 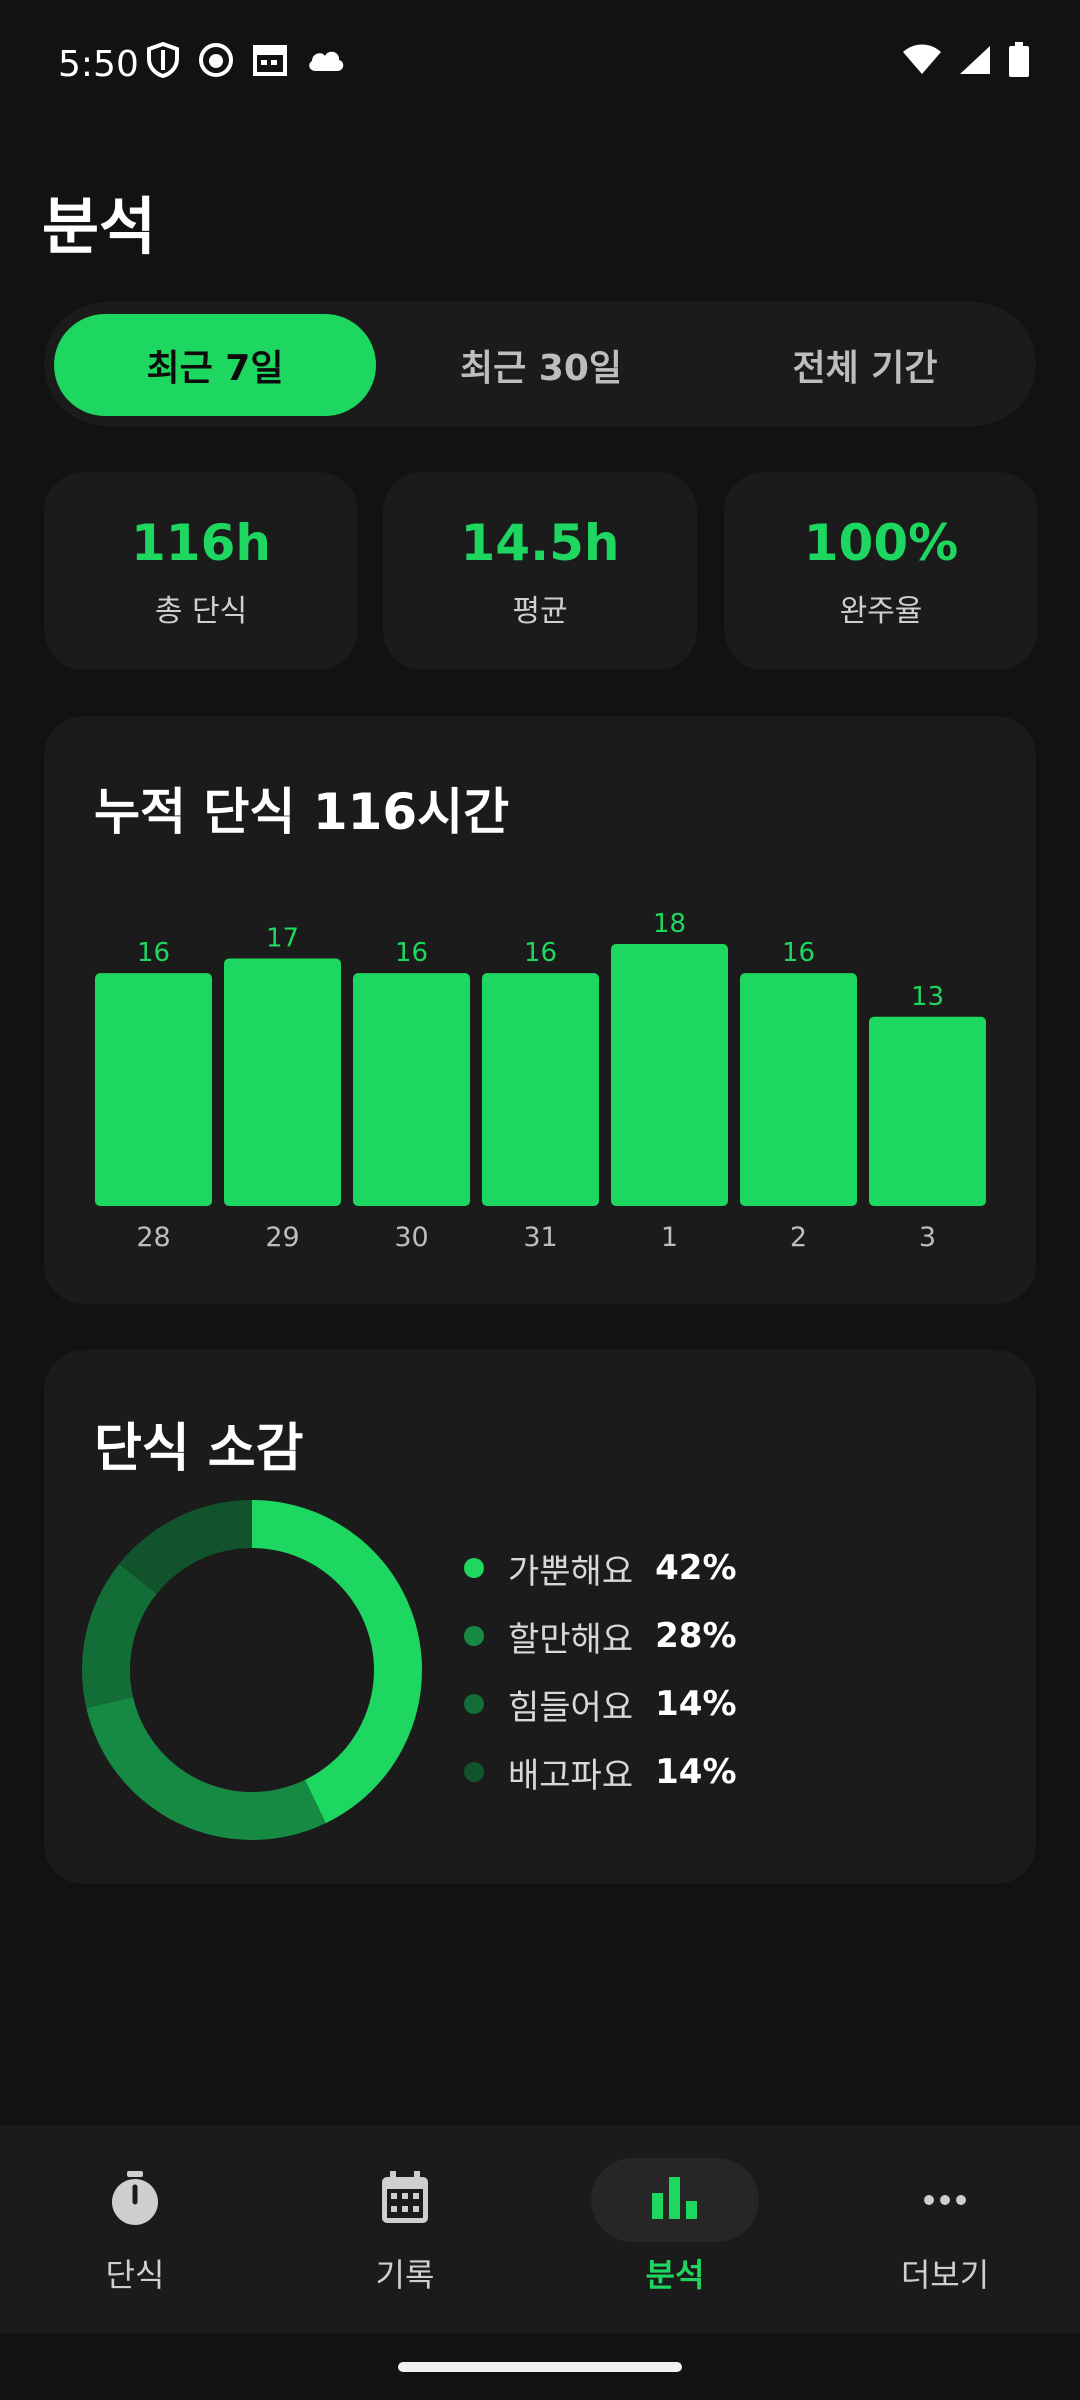 What do you see at coordinates (540, 1237) in the screenshot?
I see `x-tick-label: 31` at bounding box center [540, 1237].